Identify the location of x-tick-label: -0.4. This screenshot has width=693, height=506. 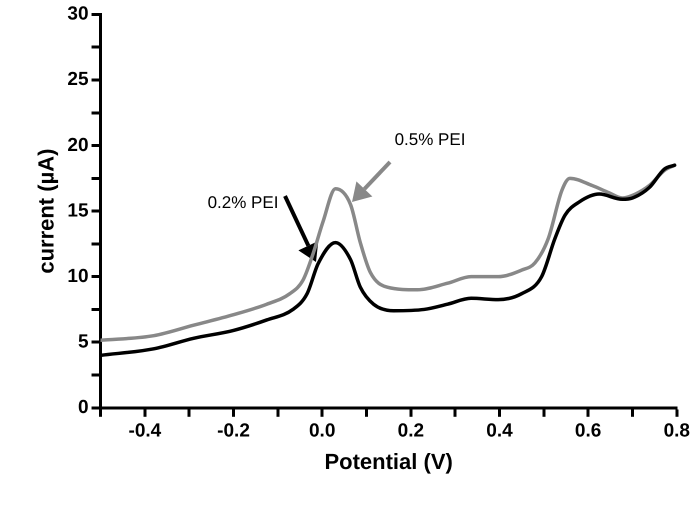
(145, 431).